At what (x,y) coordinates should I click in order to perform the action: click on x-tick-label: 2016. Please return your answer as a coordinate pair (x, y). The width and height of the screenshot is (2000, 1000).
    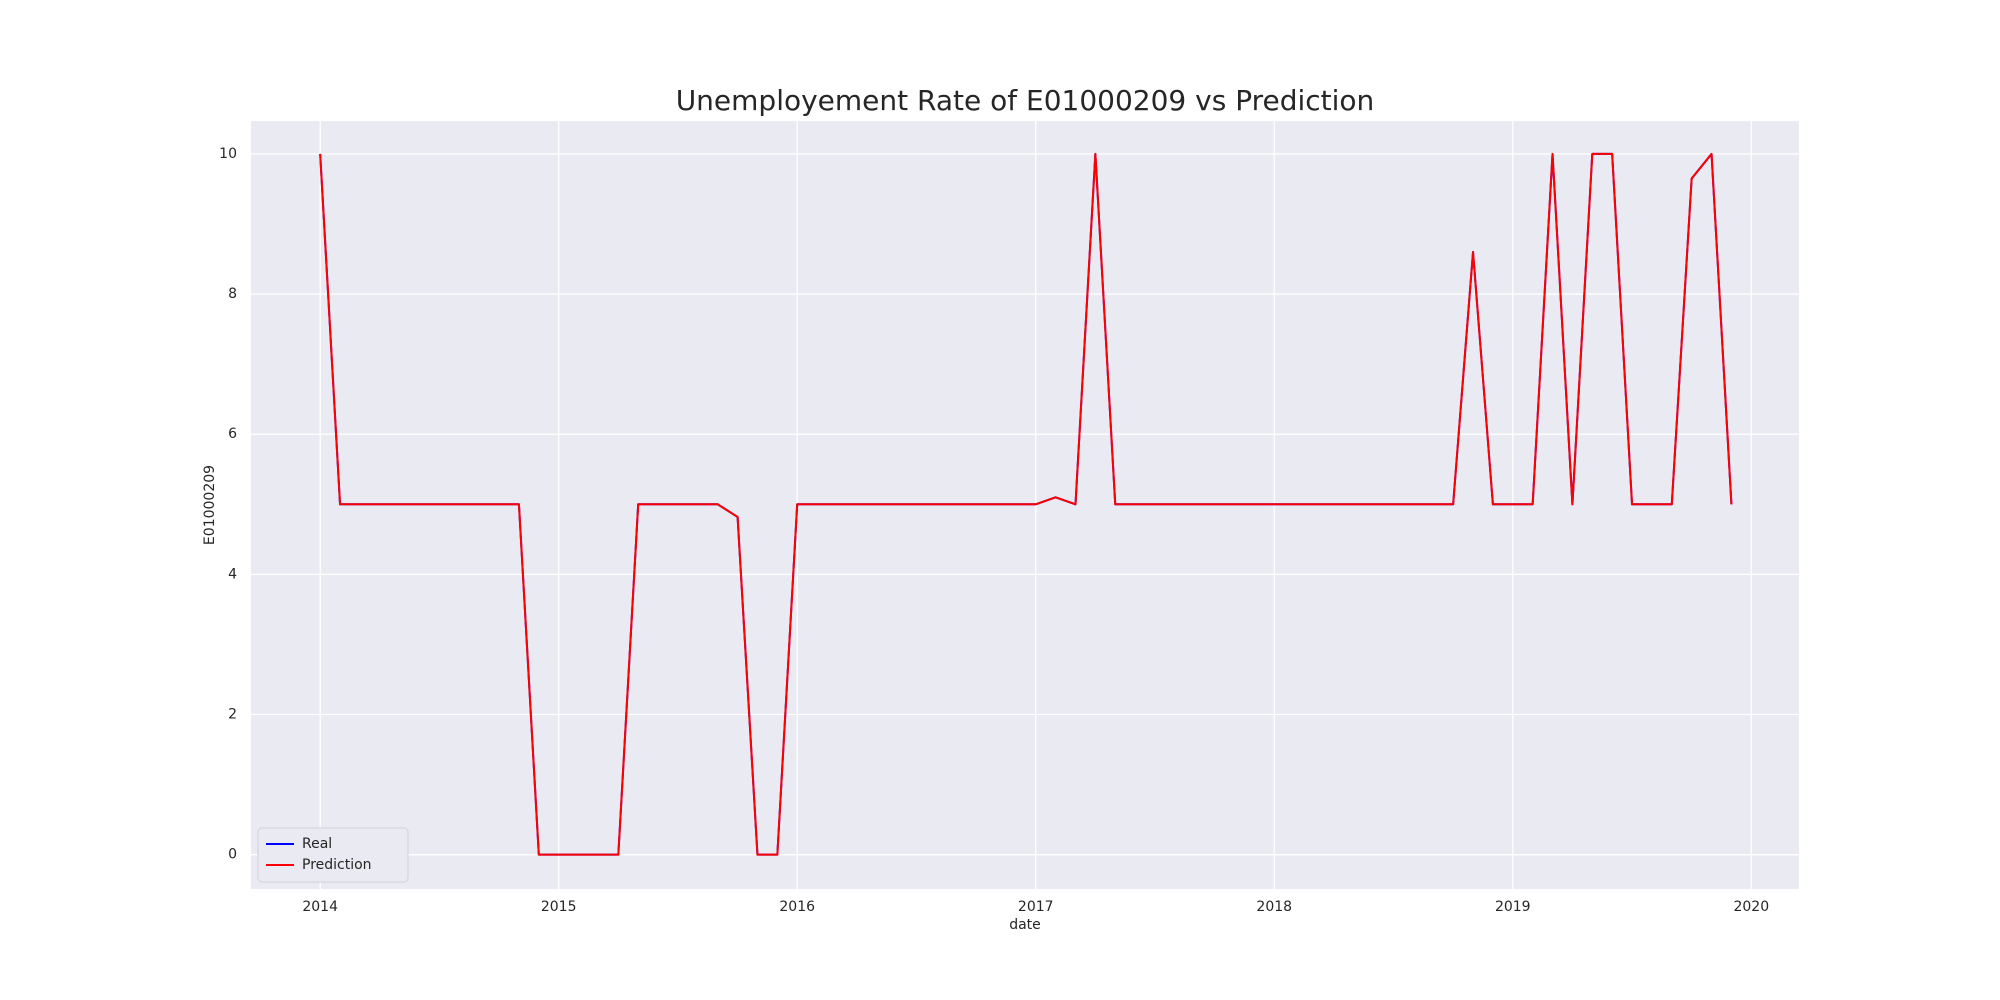
    Looking at the image, I should click on (797, 907).